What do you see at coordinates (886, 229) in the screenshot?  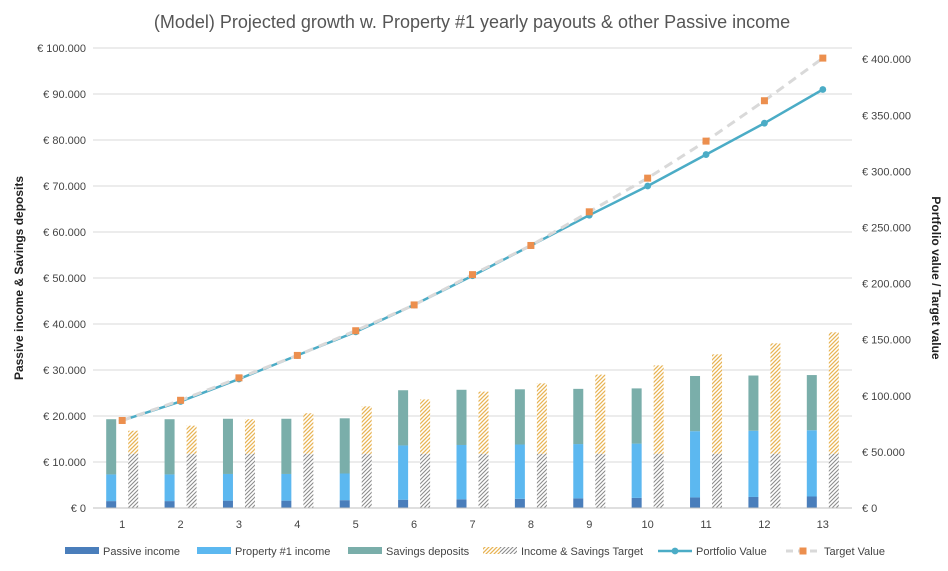 I see `y2-tick-label: € 250.000` at bounding box center [886, 229].